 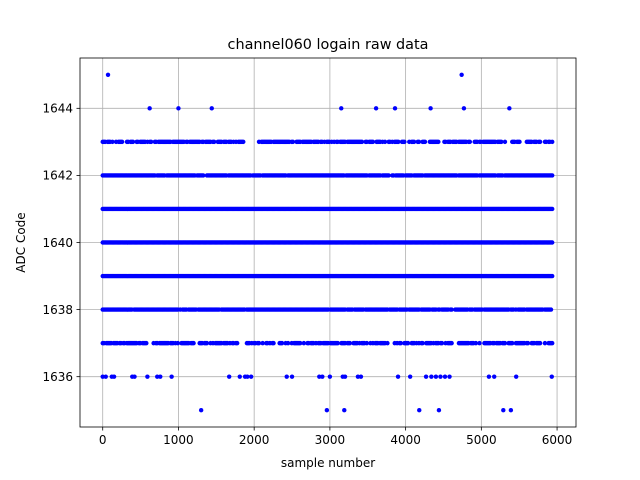 What do you see at coordinates (103, 440) in the screenshot?
I see `x-tick-label: 0` at bounding box center [103, 440].